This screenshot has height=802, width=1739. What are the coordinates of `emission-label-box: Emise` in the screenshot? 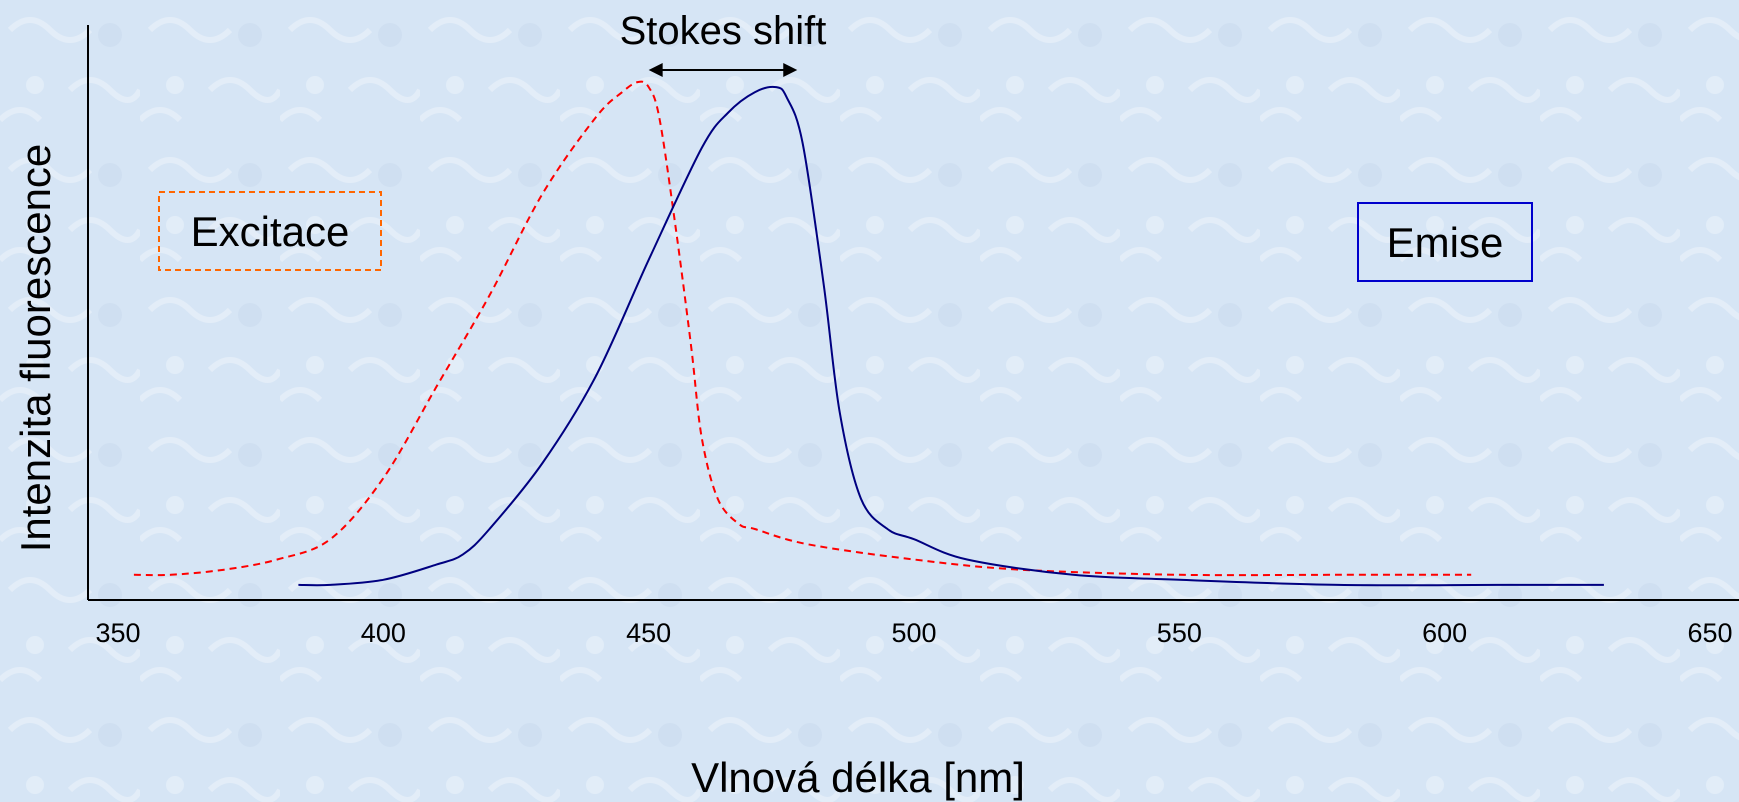 It's located at (1445, 242).